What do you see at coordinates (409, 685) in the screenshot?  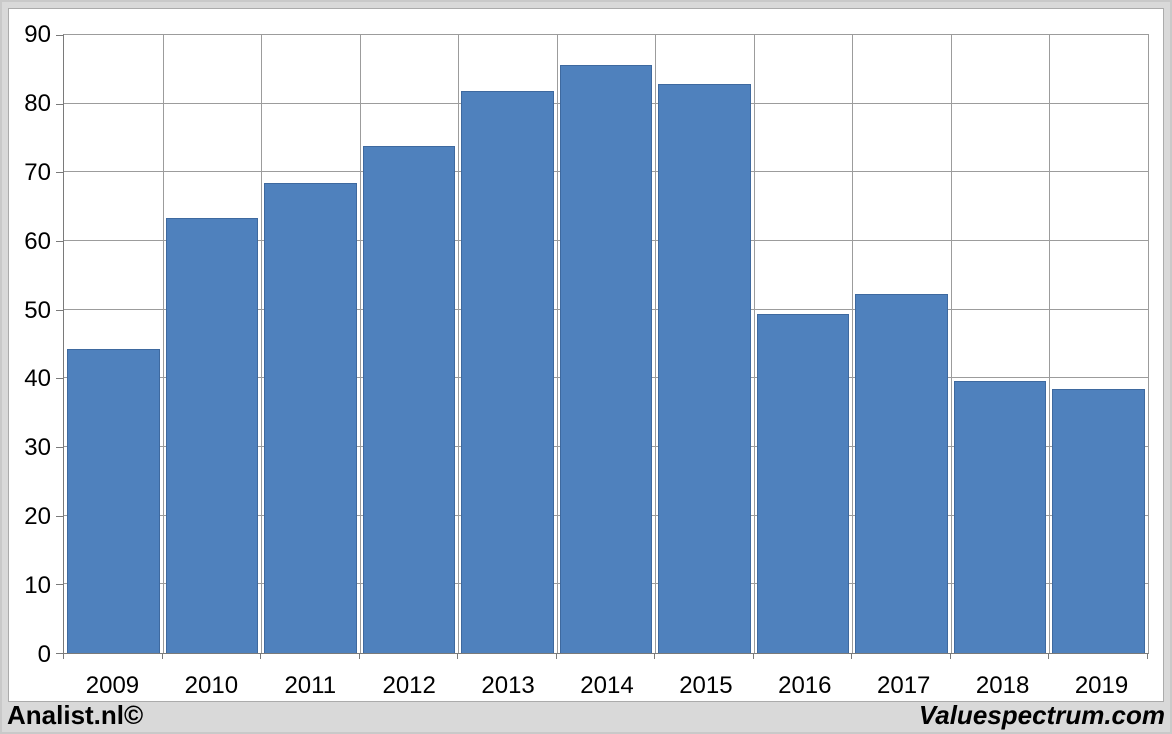 I see `x-axis-tick-label-2012: 2012` at bounding box center [409, 685].